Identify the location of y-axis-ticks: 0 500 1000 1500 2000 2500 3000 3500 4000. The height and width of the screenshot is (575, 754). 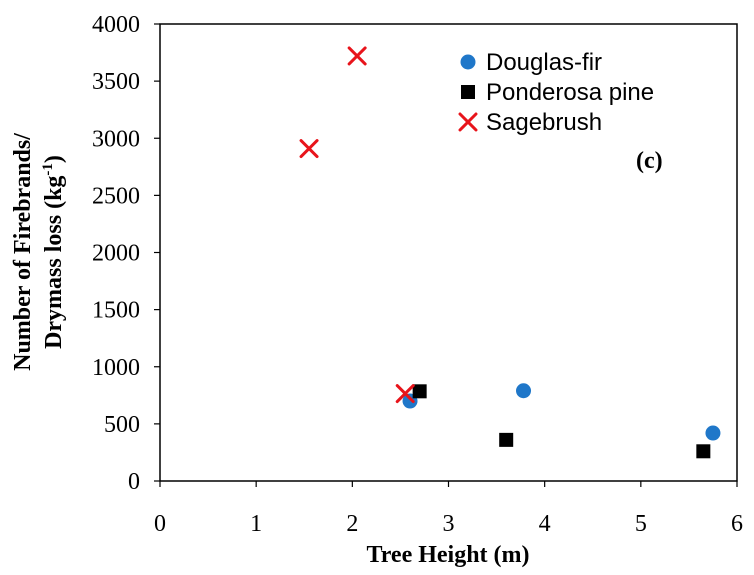
(126, 253).